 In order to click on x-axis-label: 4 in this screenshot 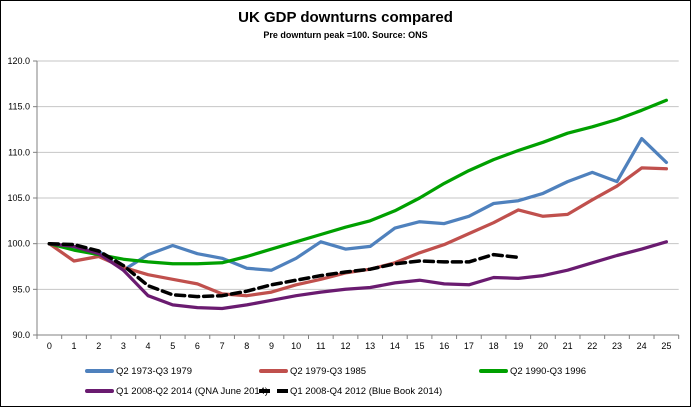, I will do `click(148, 346)`.